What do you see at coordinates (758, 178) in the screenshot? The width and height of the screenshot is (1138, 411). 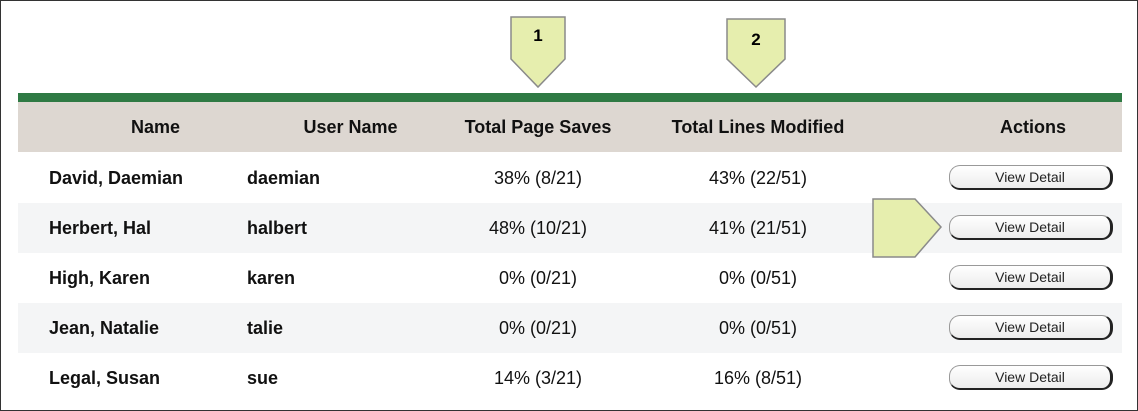 I see `table-cell: 43% (22/51)` at bounding box center [758, 178].